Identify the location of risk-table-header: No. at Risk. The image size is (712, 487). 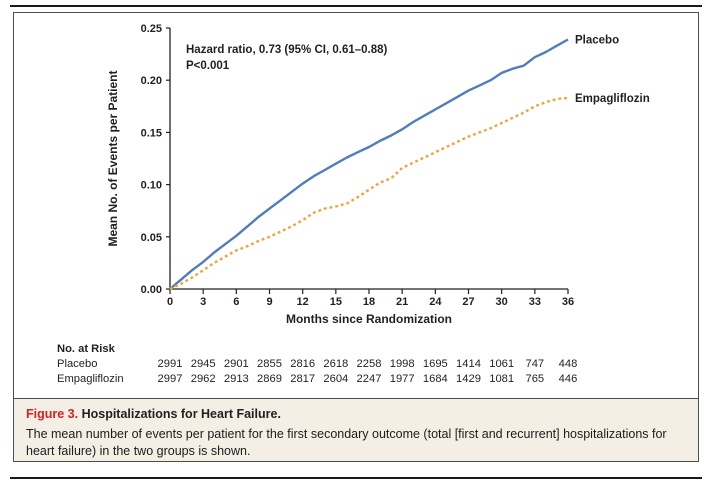
(86, 349).